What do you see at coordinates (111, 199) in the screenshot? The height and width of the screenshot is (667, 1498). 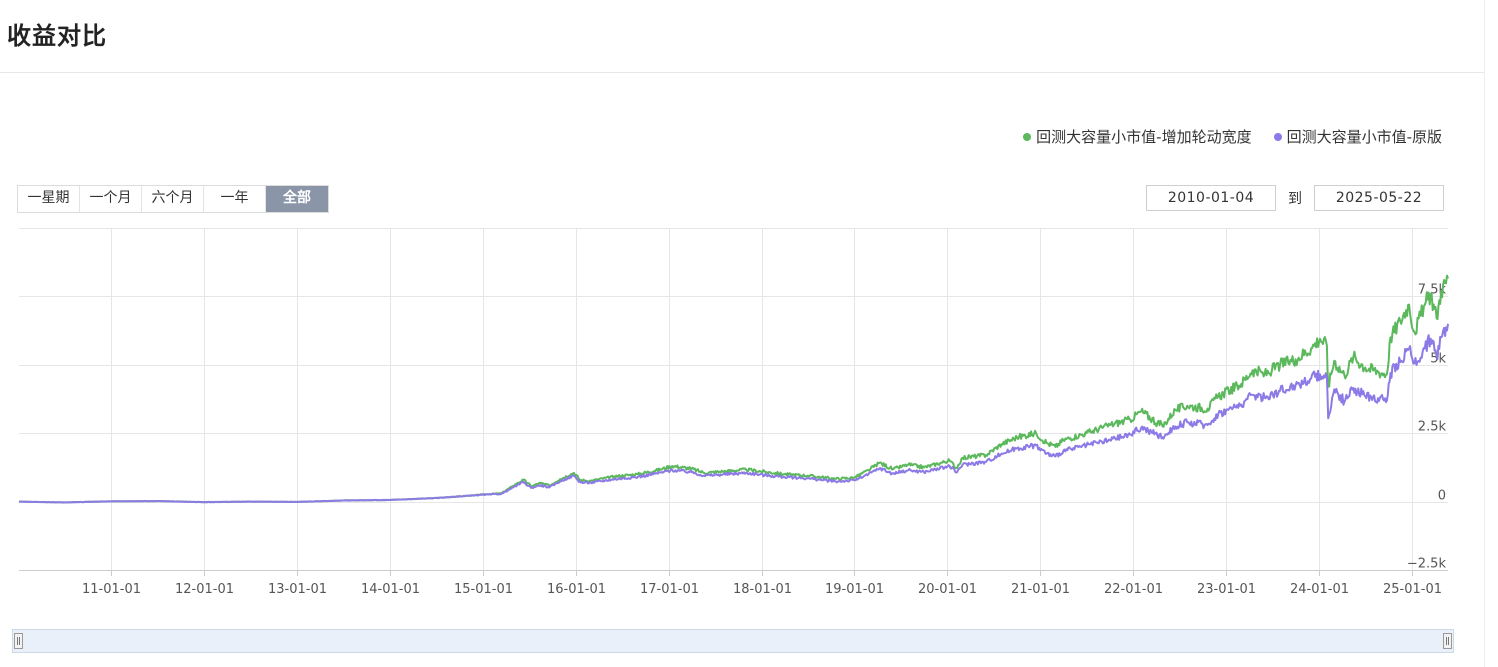 I see `range-button-1-month: 一个月` at bounding box center [111, 199].